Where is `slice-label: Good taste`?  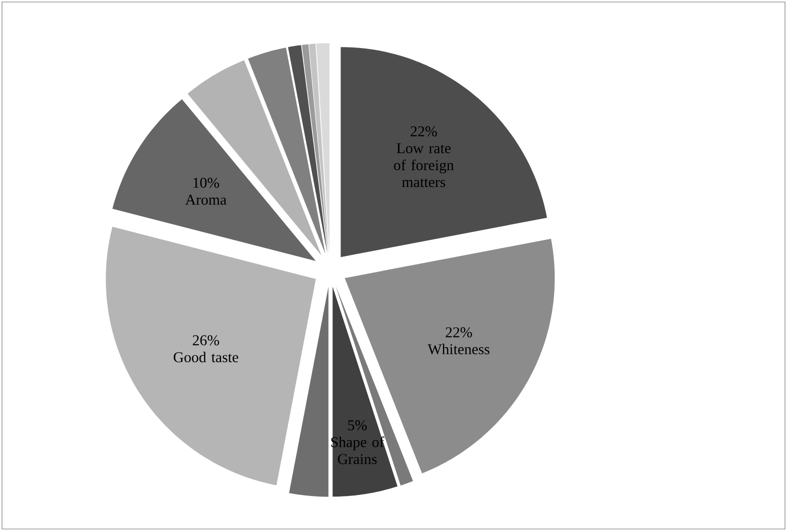
slice-label: Good taste is located at coordinates (206, 357).